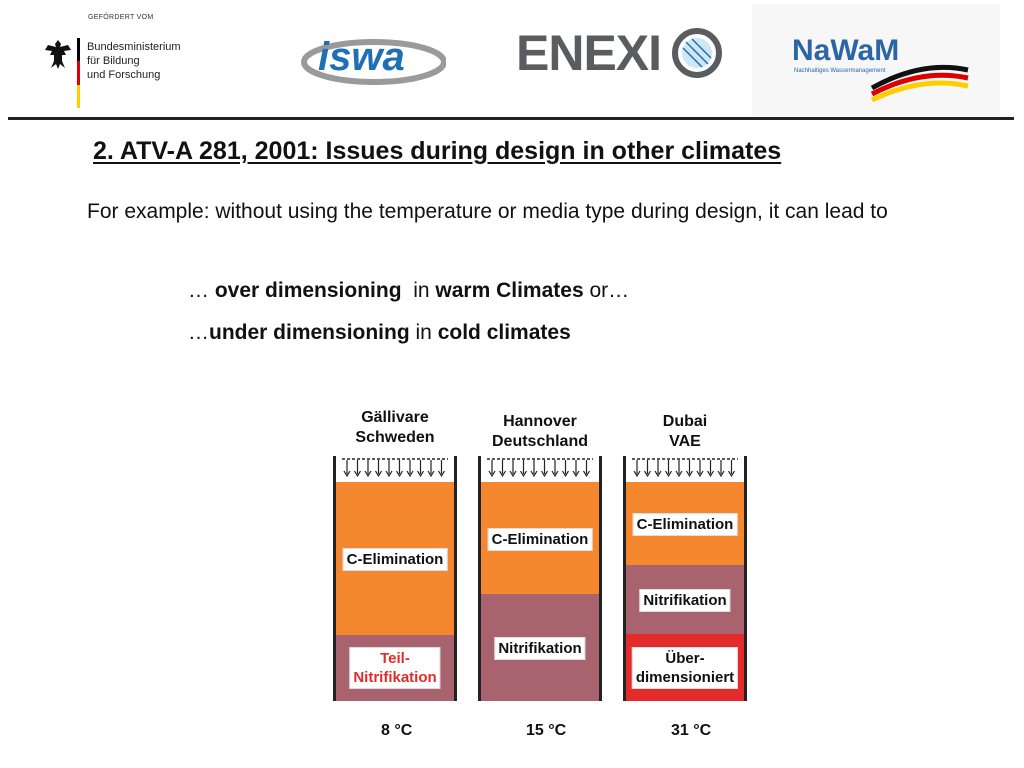  Describe the element at coordinates (395, 437) in the screenshot. I see `reactor-1-city-line2: Schweden` at that location.